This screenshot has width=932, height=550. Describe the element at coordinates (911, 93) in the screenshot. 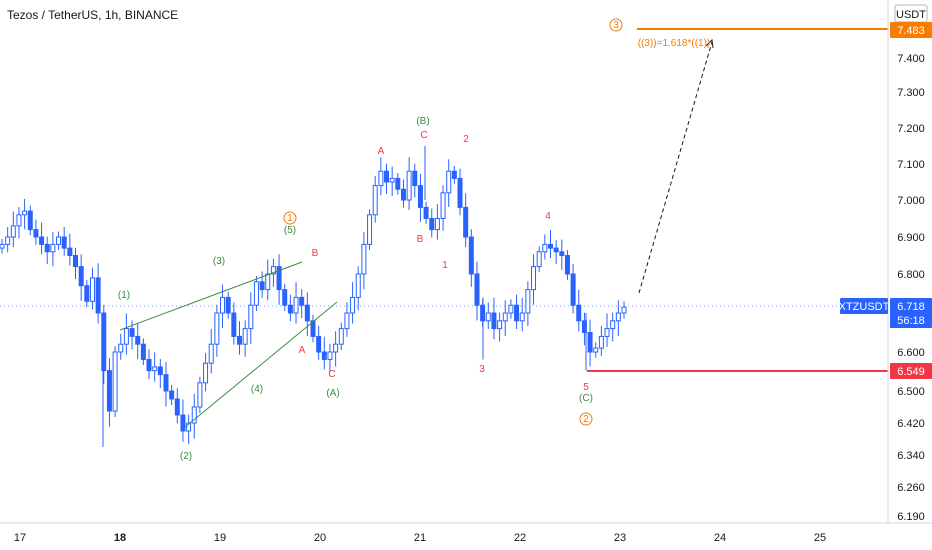

I see `price-tick-label: 7.300` at that location.